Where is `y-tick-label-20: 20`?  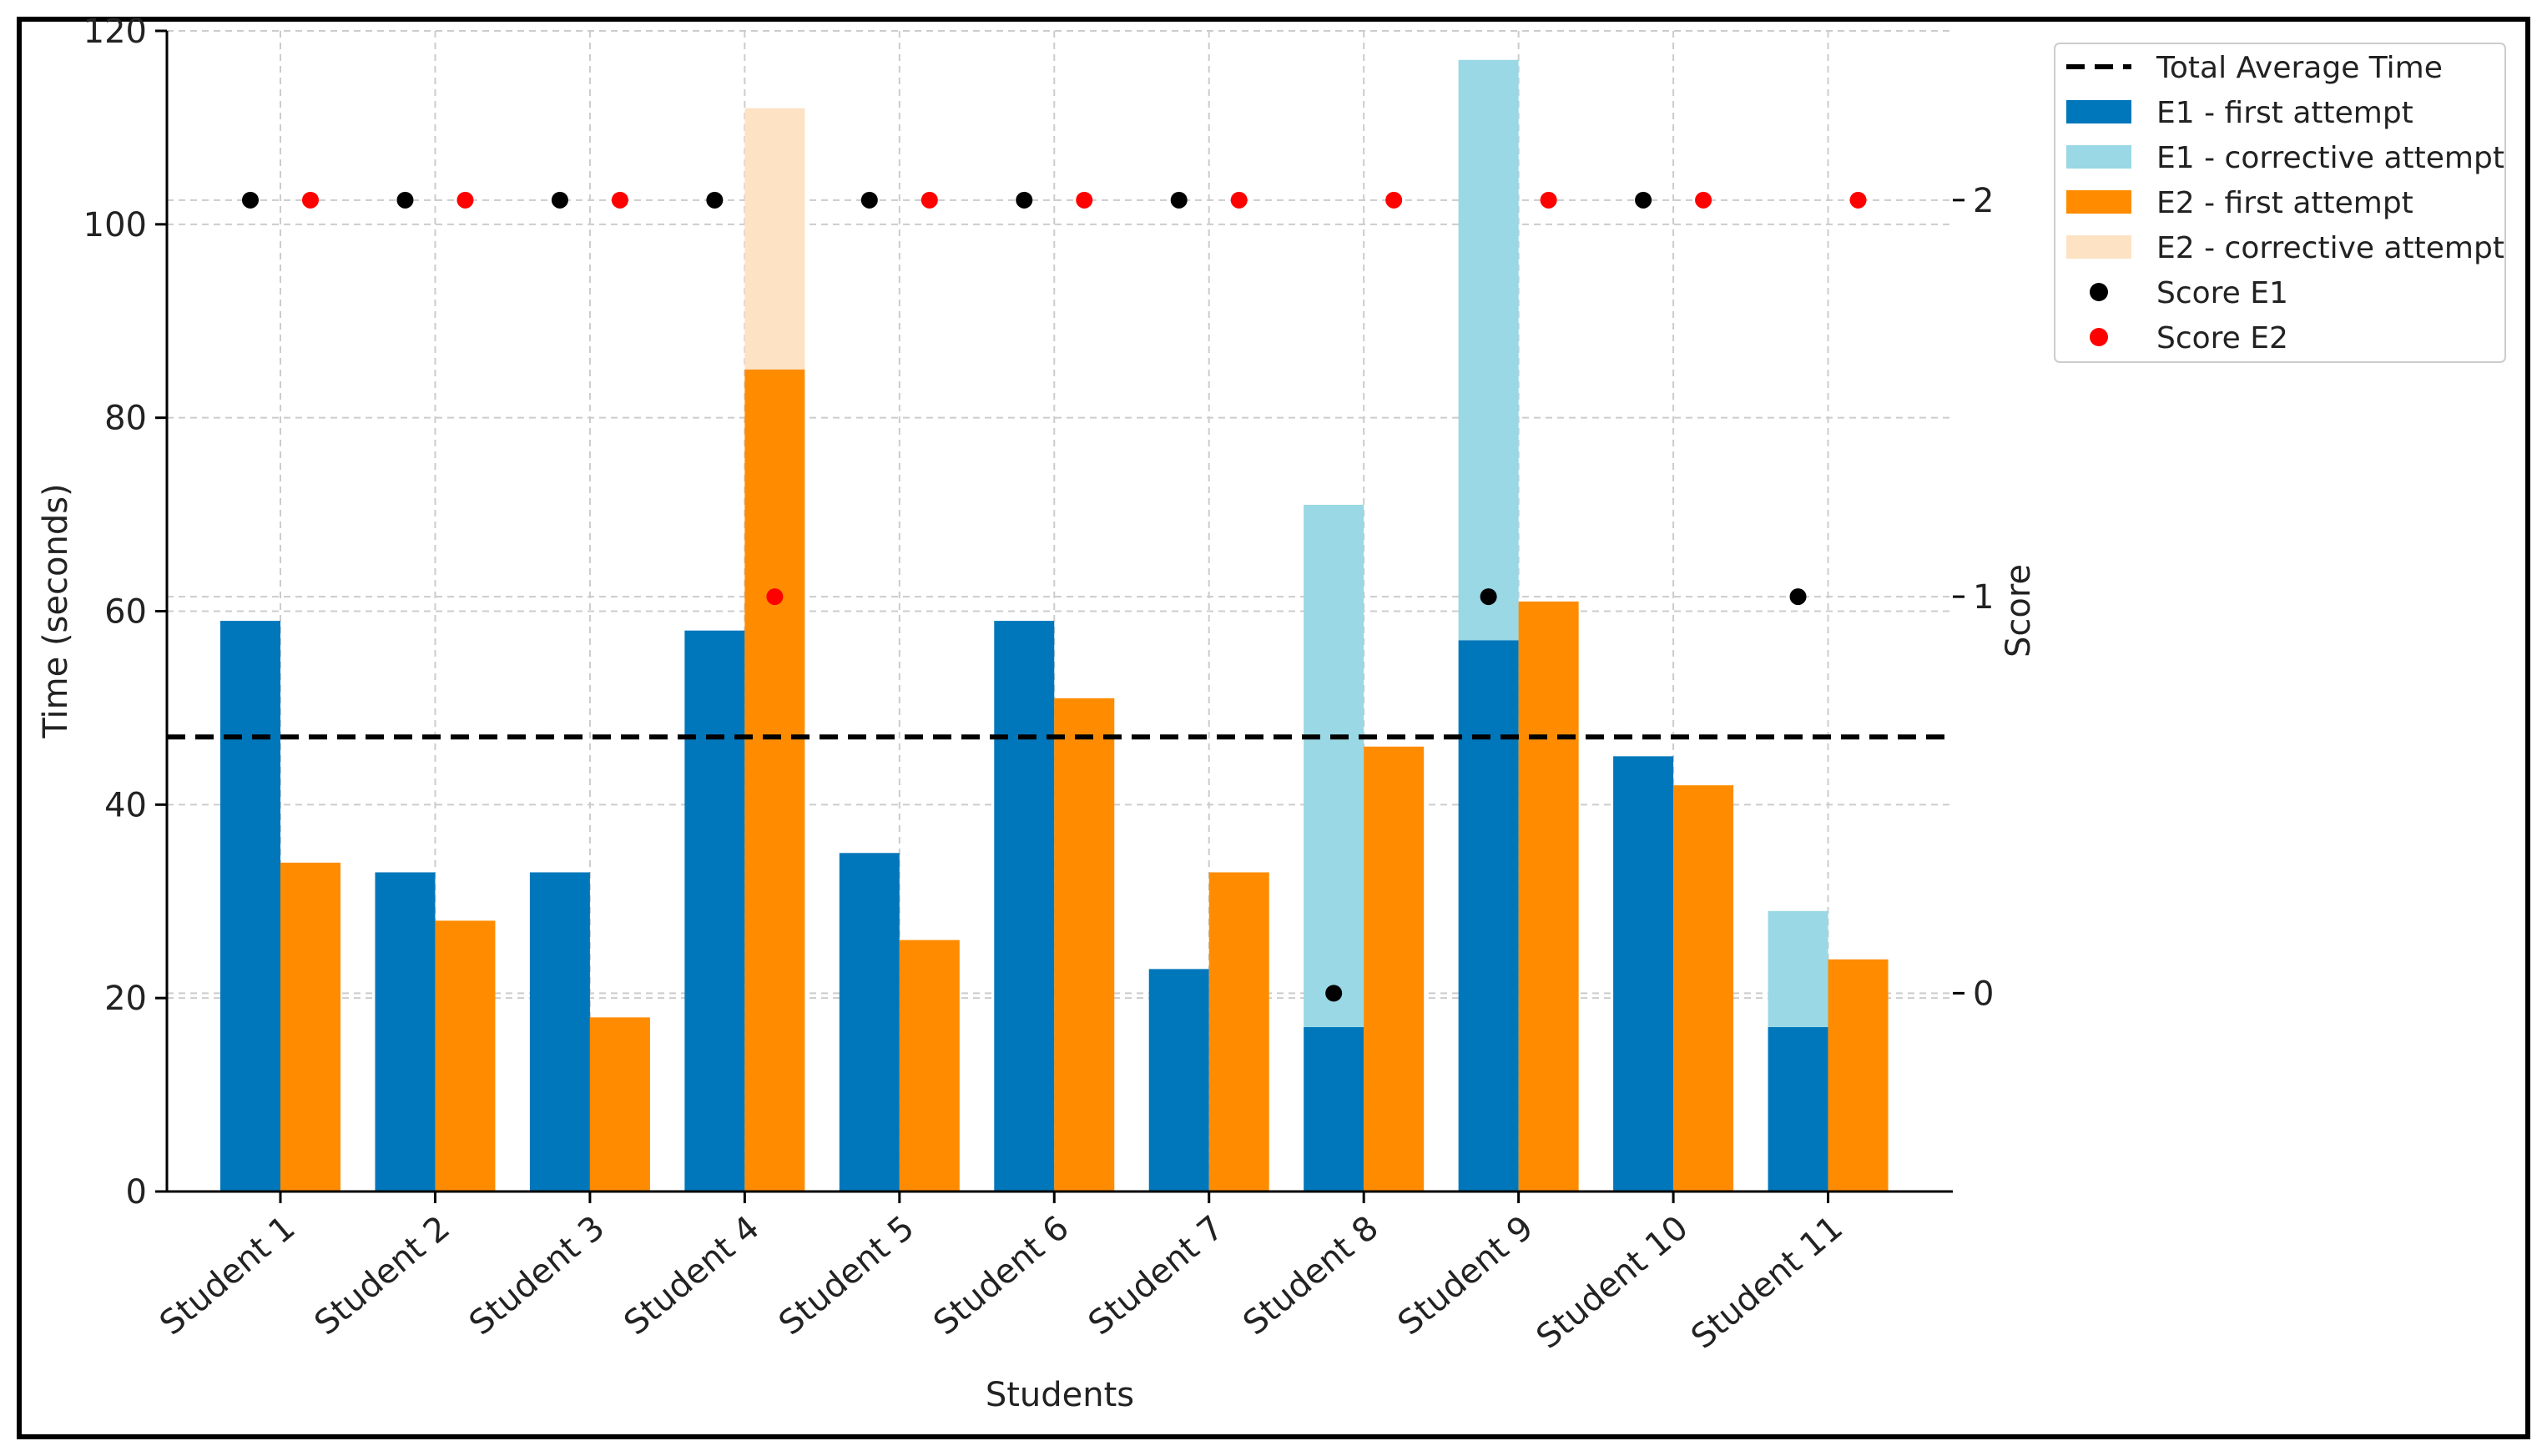 y-tick-label-20: 20 is located at coordinates (126, 999).